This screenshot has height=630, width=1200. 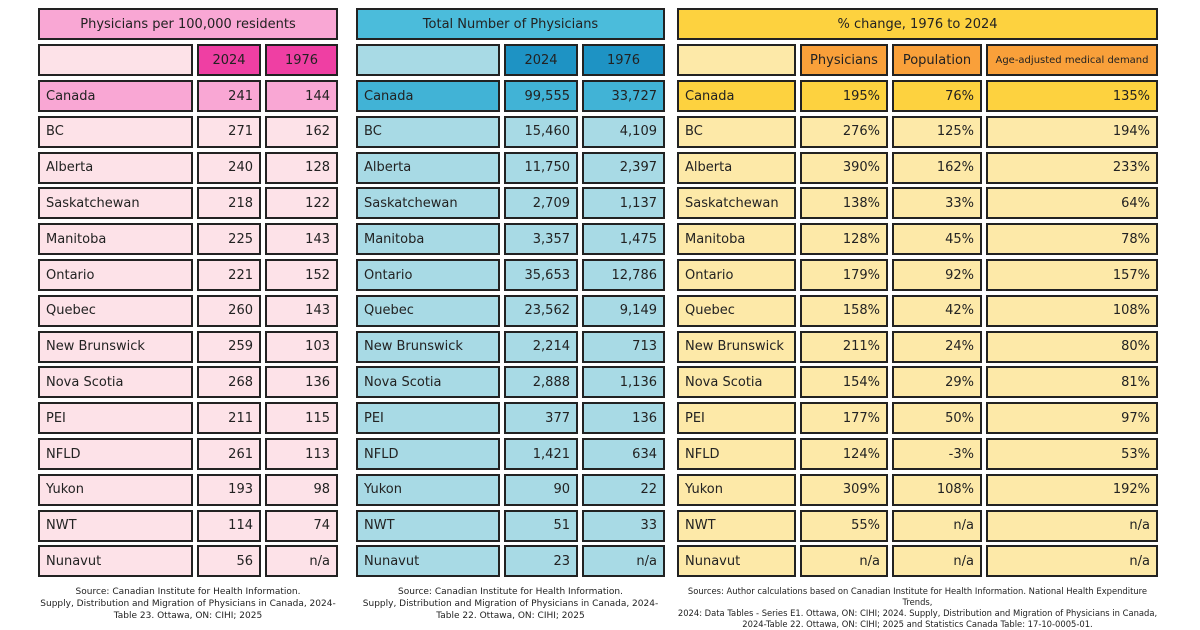 I want to click on cell-value: 35,653, so click(x=541, y=275).